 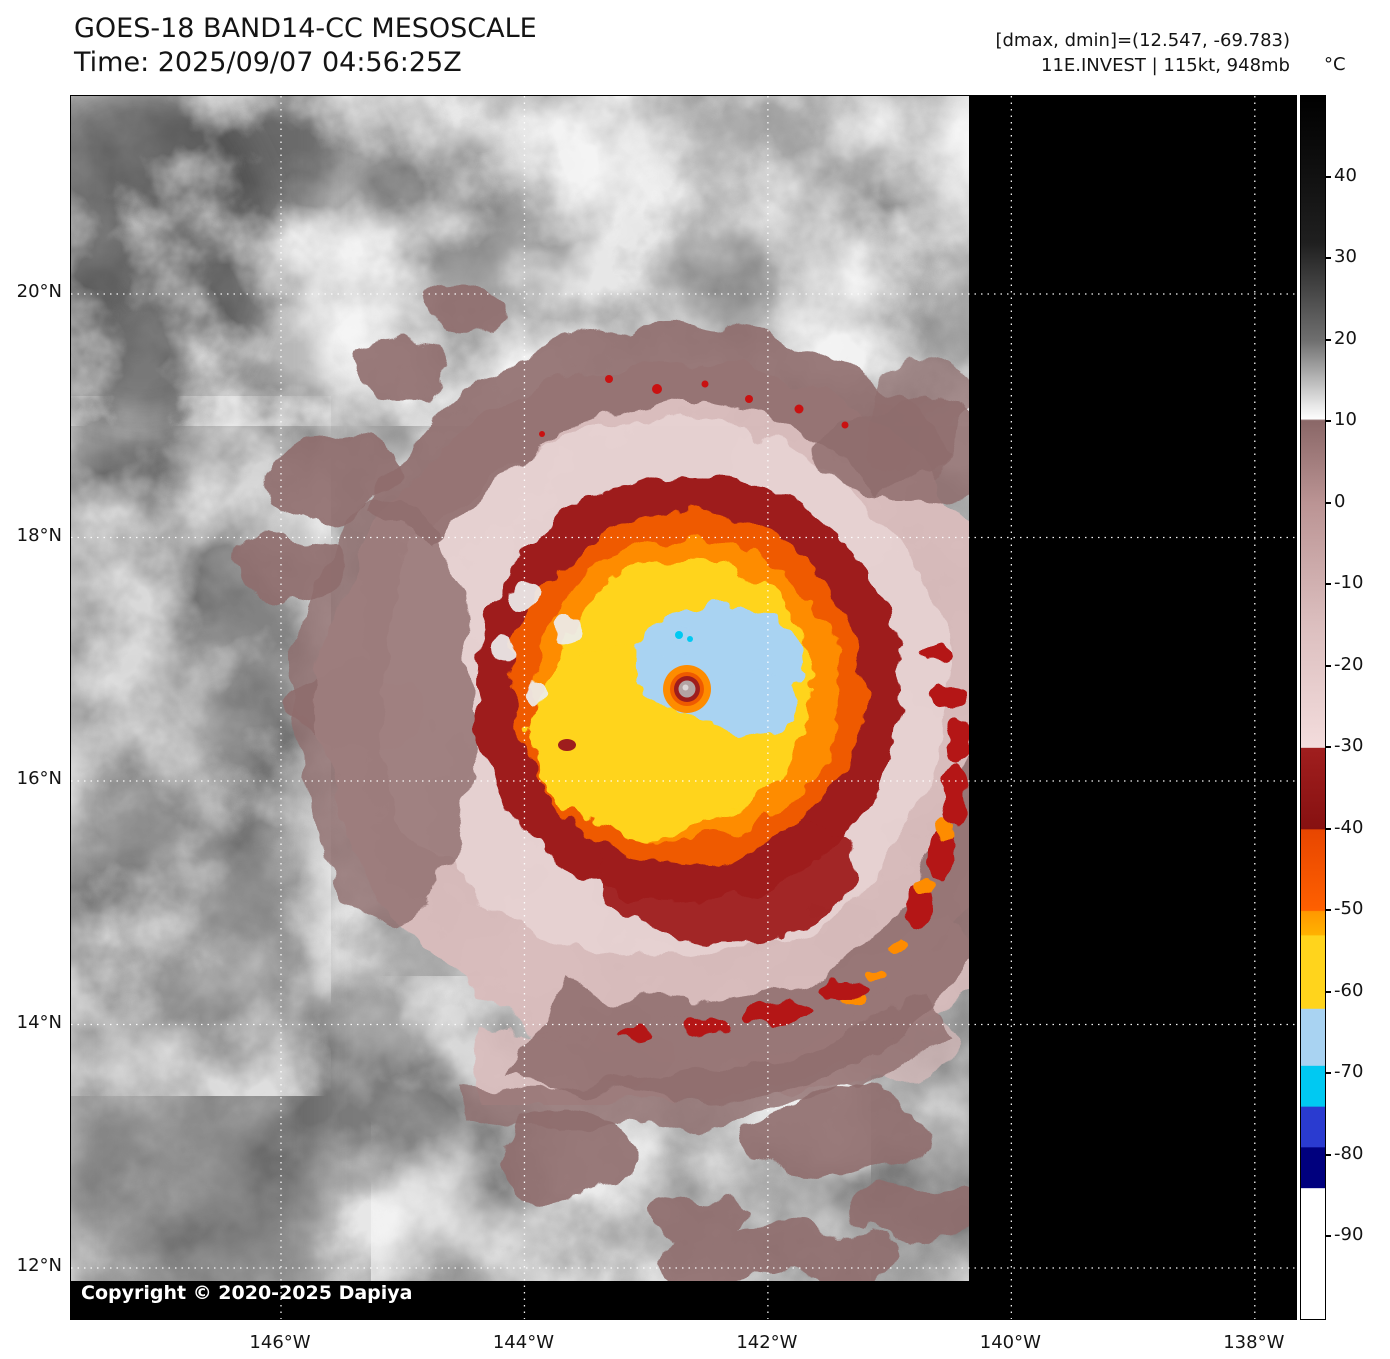 I want to click on colorbar-tick-label: 10, so click(x=1345, y=420).